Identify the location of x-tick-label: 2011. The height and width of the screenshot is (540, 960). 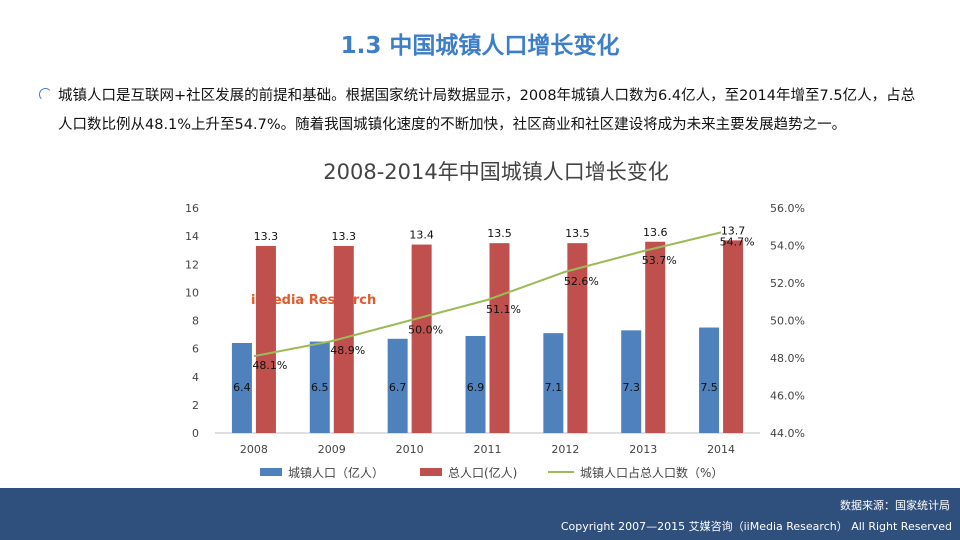
(488, 449).